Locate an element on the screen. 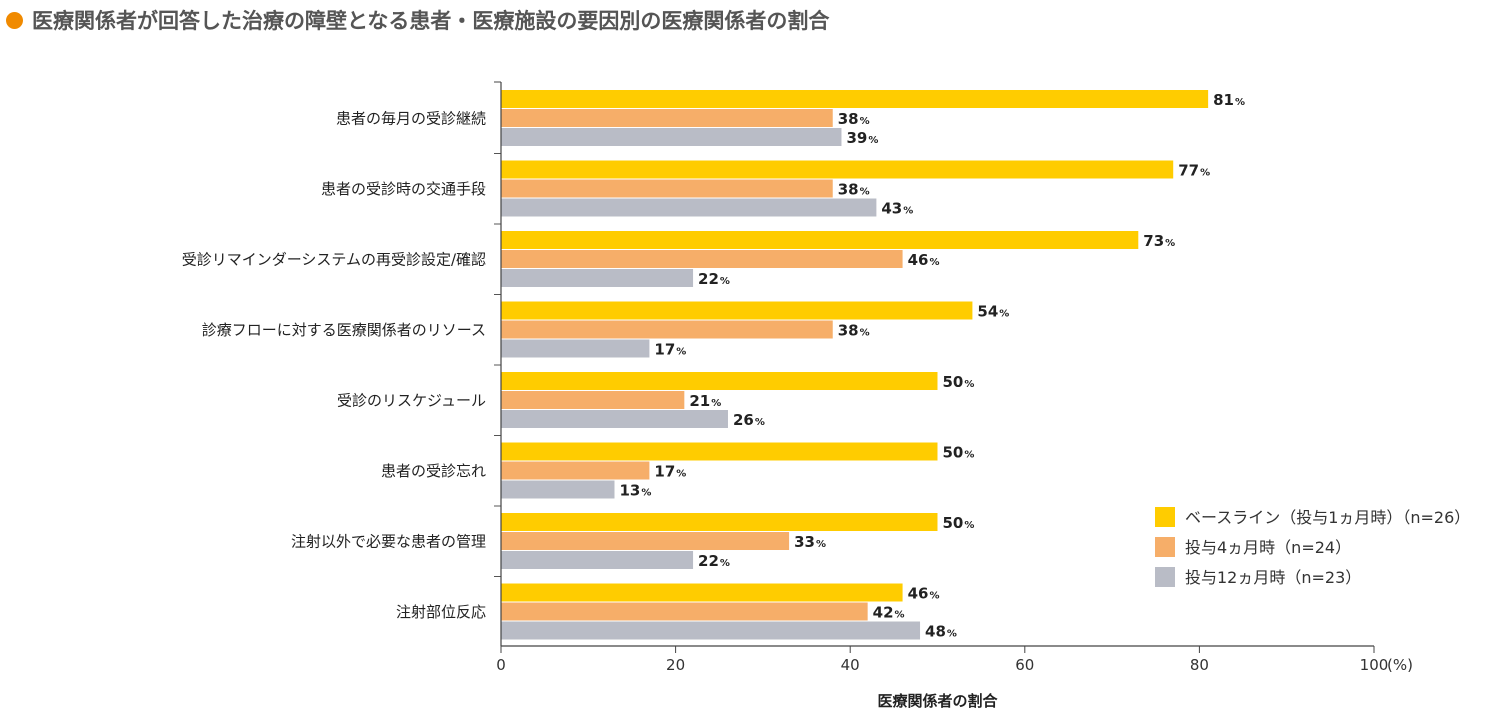 Image resolution: width=1500 pixels, height=718 pixels. data-label: 42% is located at coordinates (889, 613).